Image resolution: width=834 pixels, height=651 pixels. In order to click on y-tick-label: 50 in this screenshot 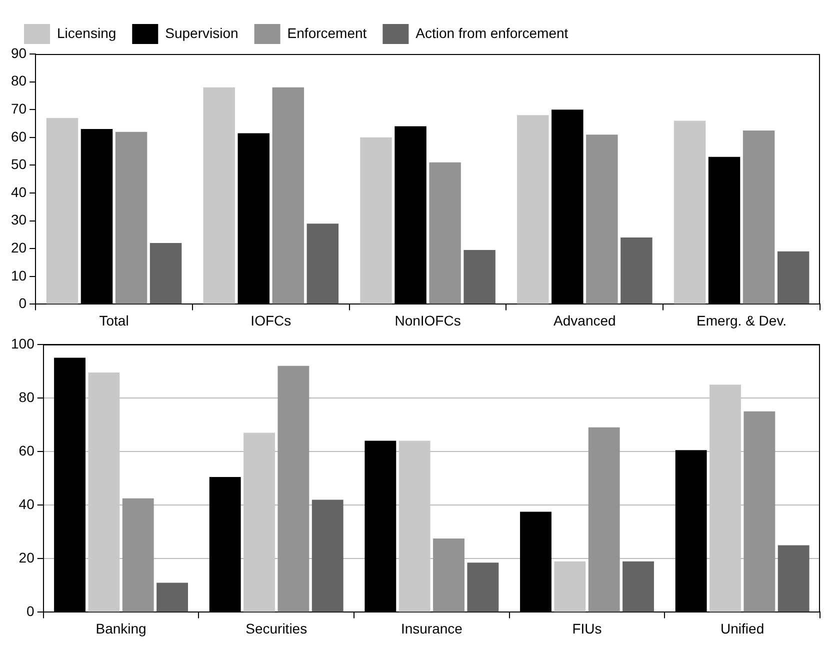, I will do `click(18, 164)`.